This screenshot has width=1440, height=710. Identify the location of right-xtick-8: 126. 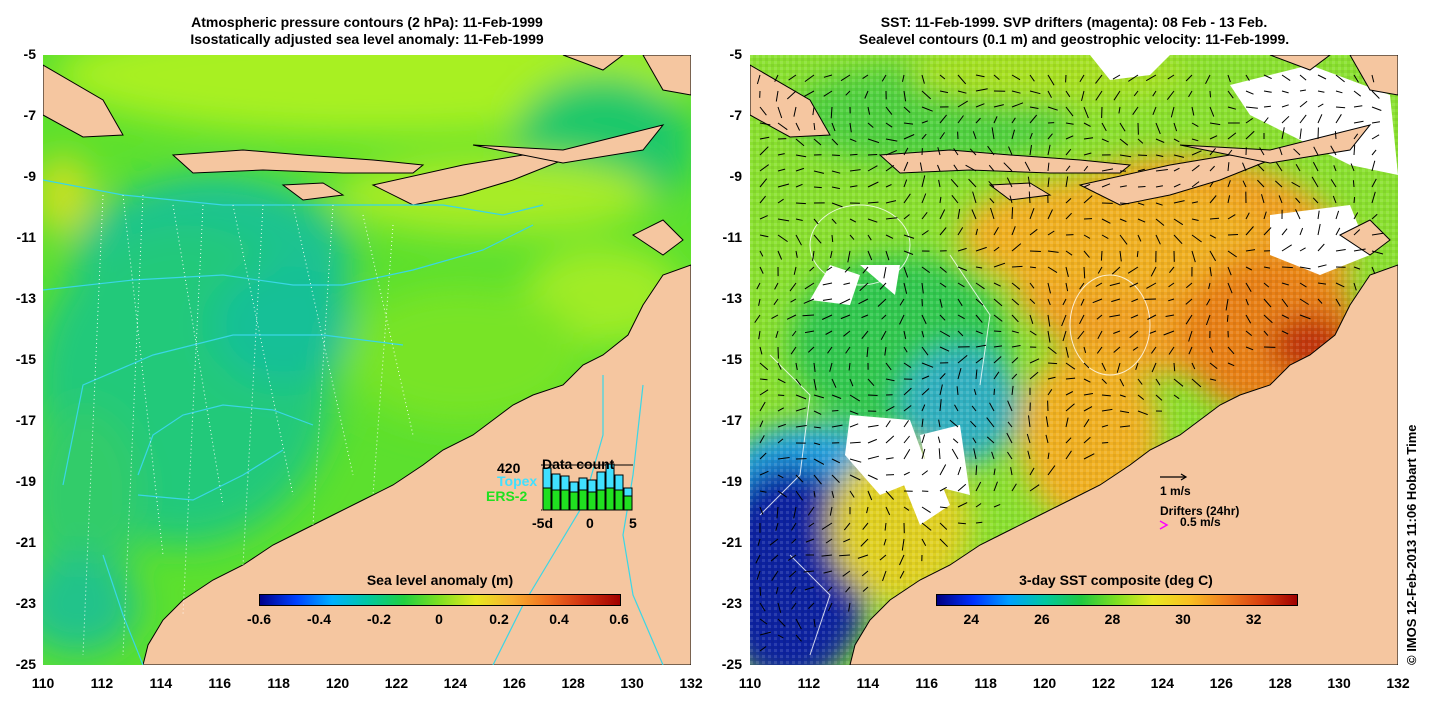
(1221, 683).